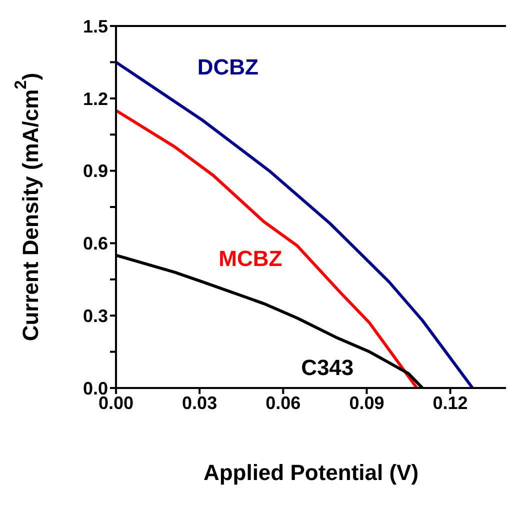  I want to click on y-tick-label: 1.5, so click(95, 26).